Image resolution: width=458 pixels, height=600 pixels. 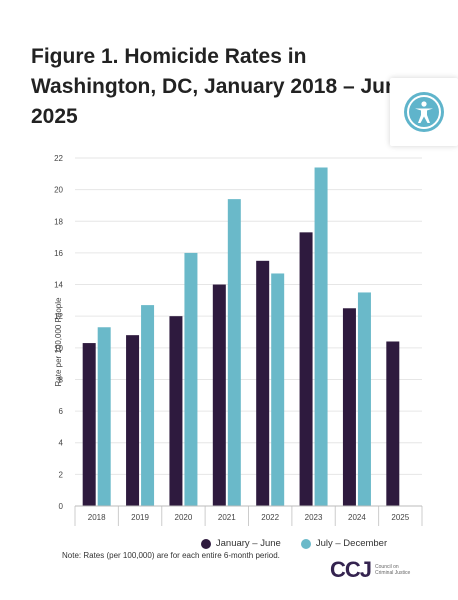 What do you see at coordinates (61, 506) in the screenshot?
I see `y-tick-label: 0` at bounding box center [61, 506].